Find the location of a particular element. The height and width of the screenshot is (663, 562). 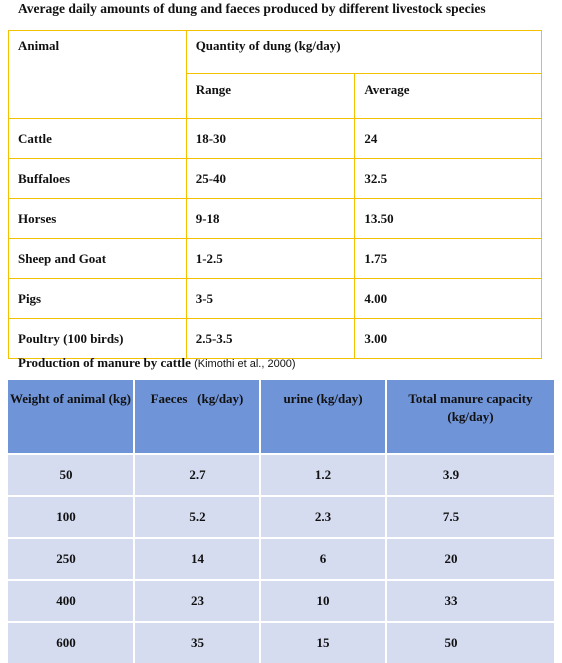

header-animal: Animal is located at coordinates (97, 74).